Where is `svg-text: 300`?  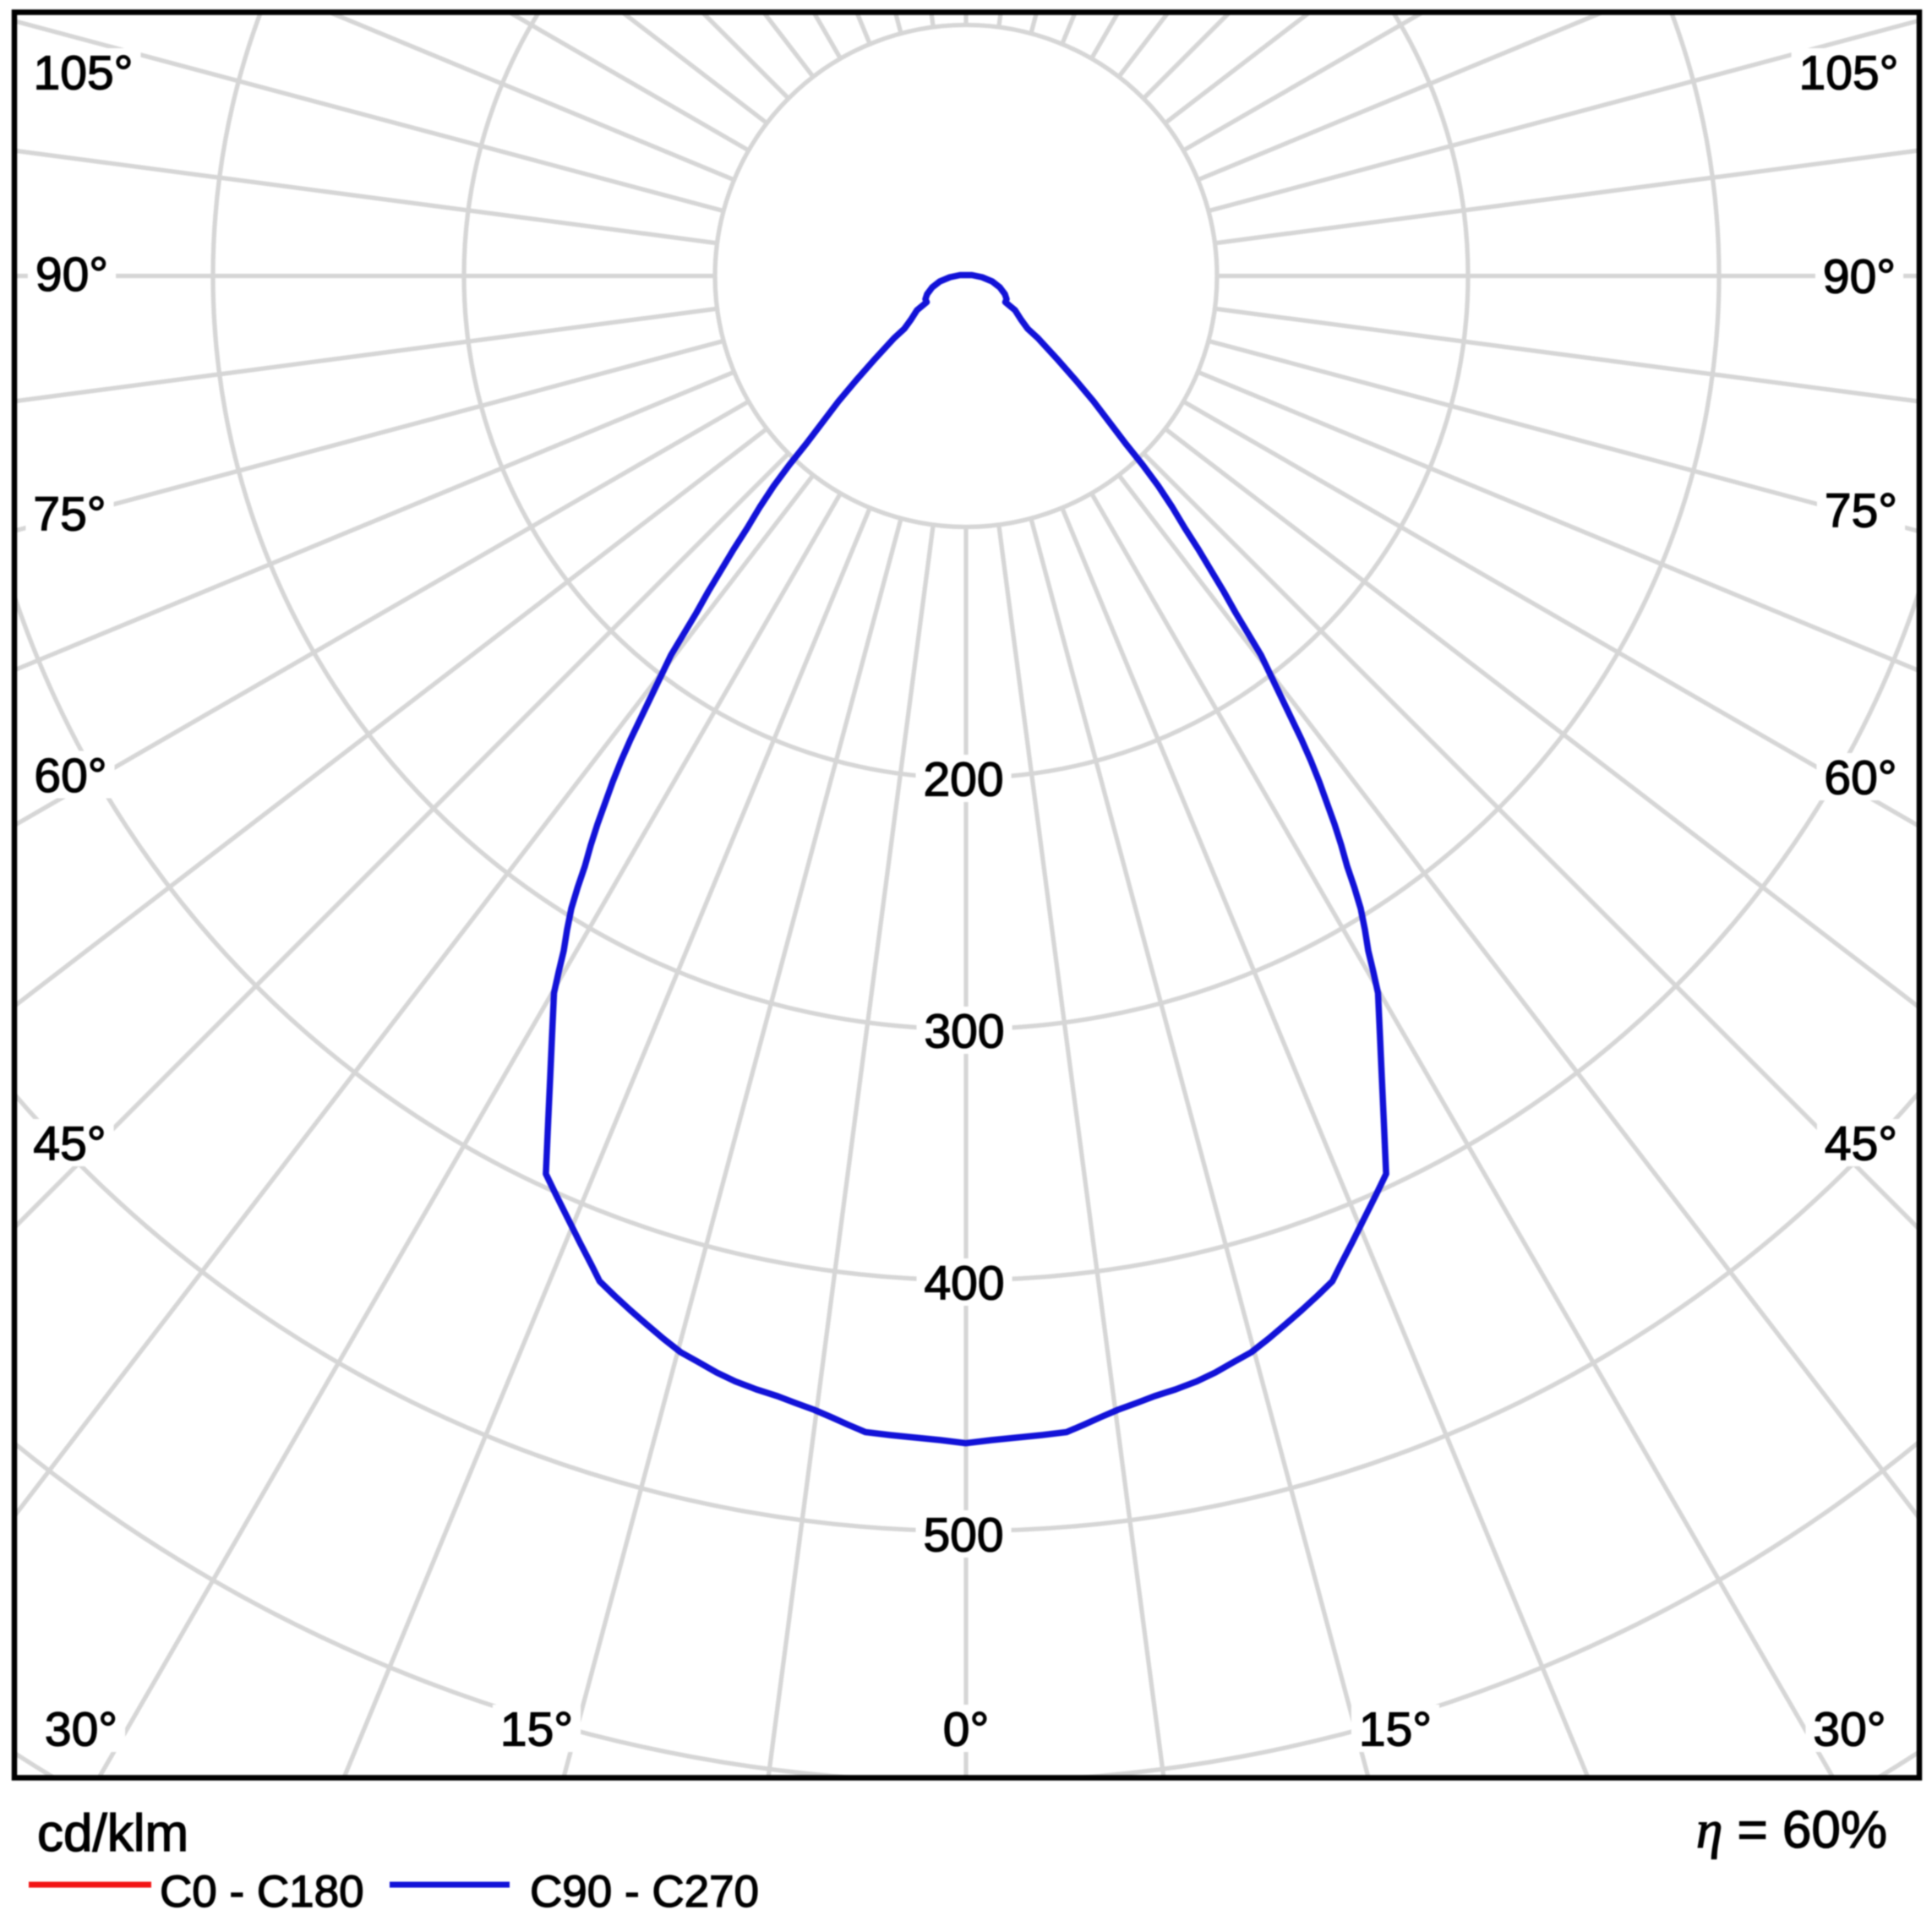 svg-text: 300 is located at coordinates (964, 1032).